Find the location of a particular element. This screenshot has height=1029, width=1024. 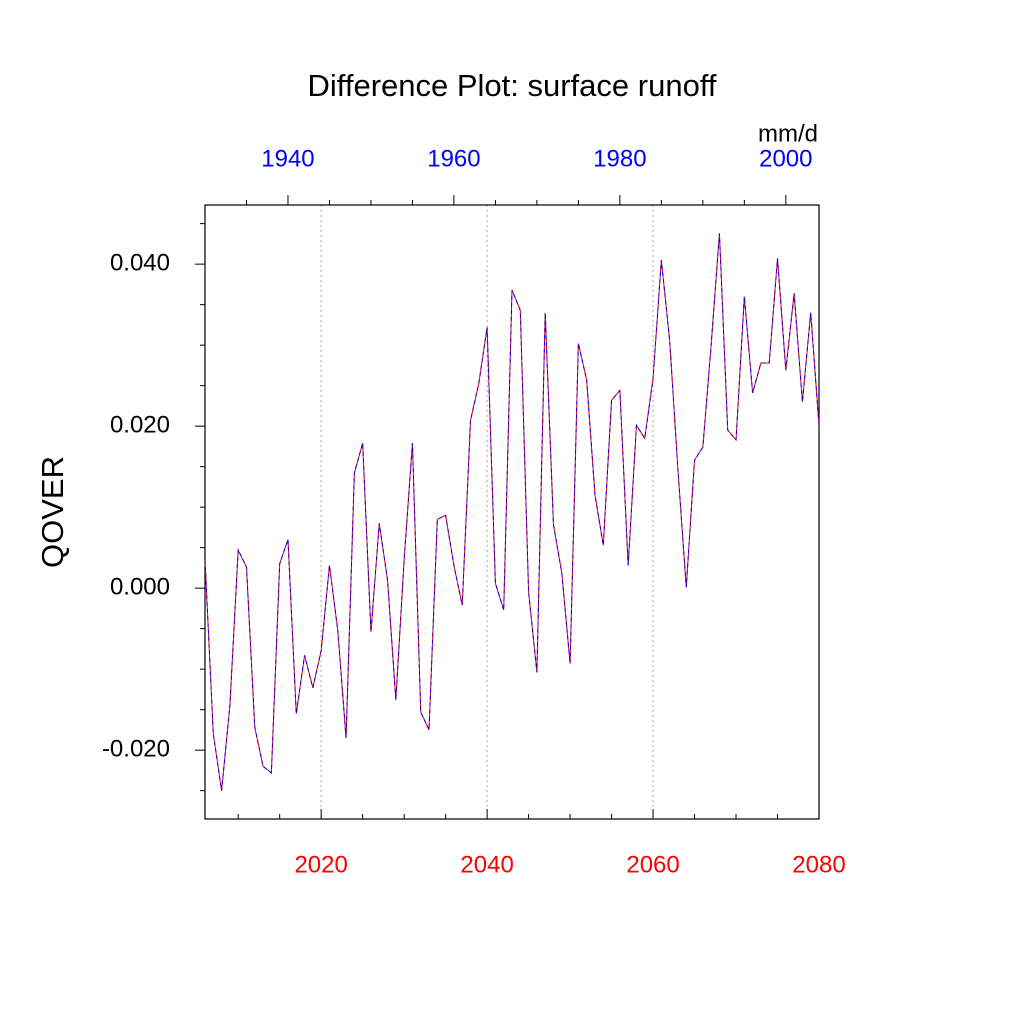

x-tick-label: 2040 is located at coordinates (486, 864).